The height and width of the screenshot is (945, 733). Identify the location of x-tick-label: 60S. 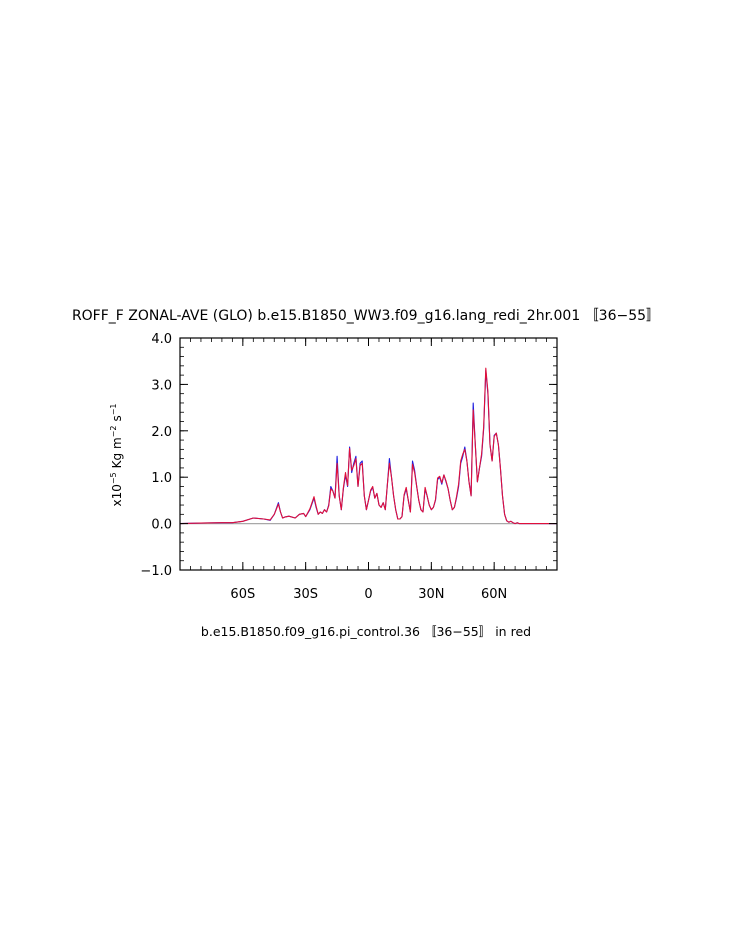
(242, 594).